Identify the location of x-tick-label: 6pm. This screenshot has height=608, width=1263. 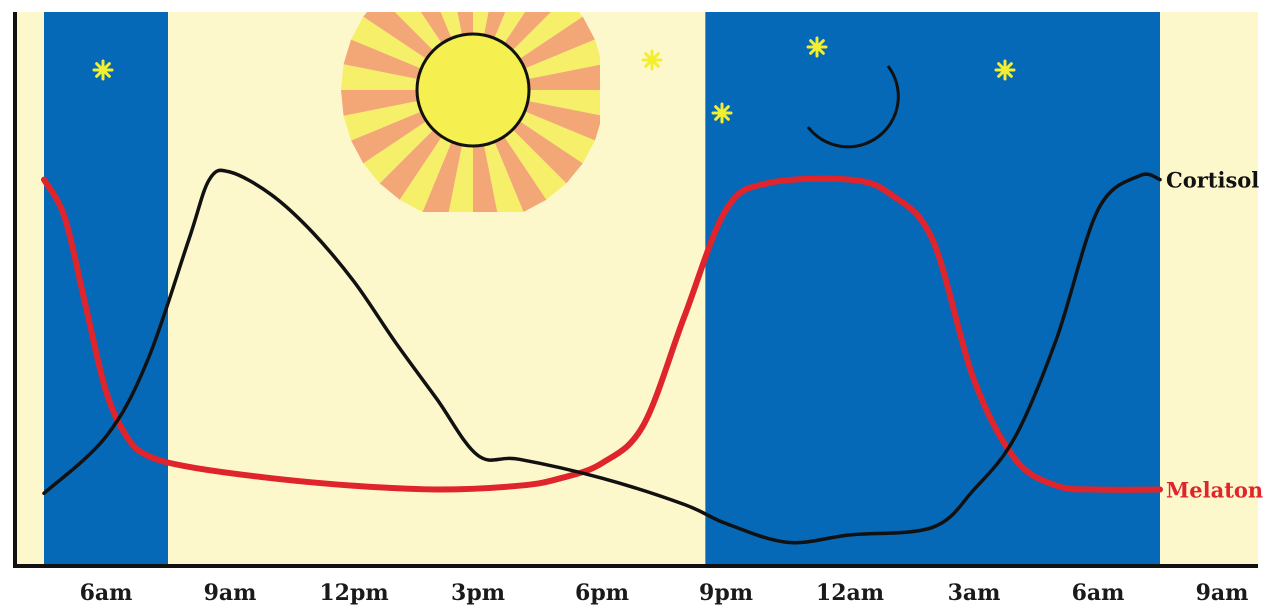
(602, 593).